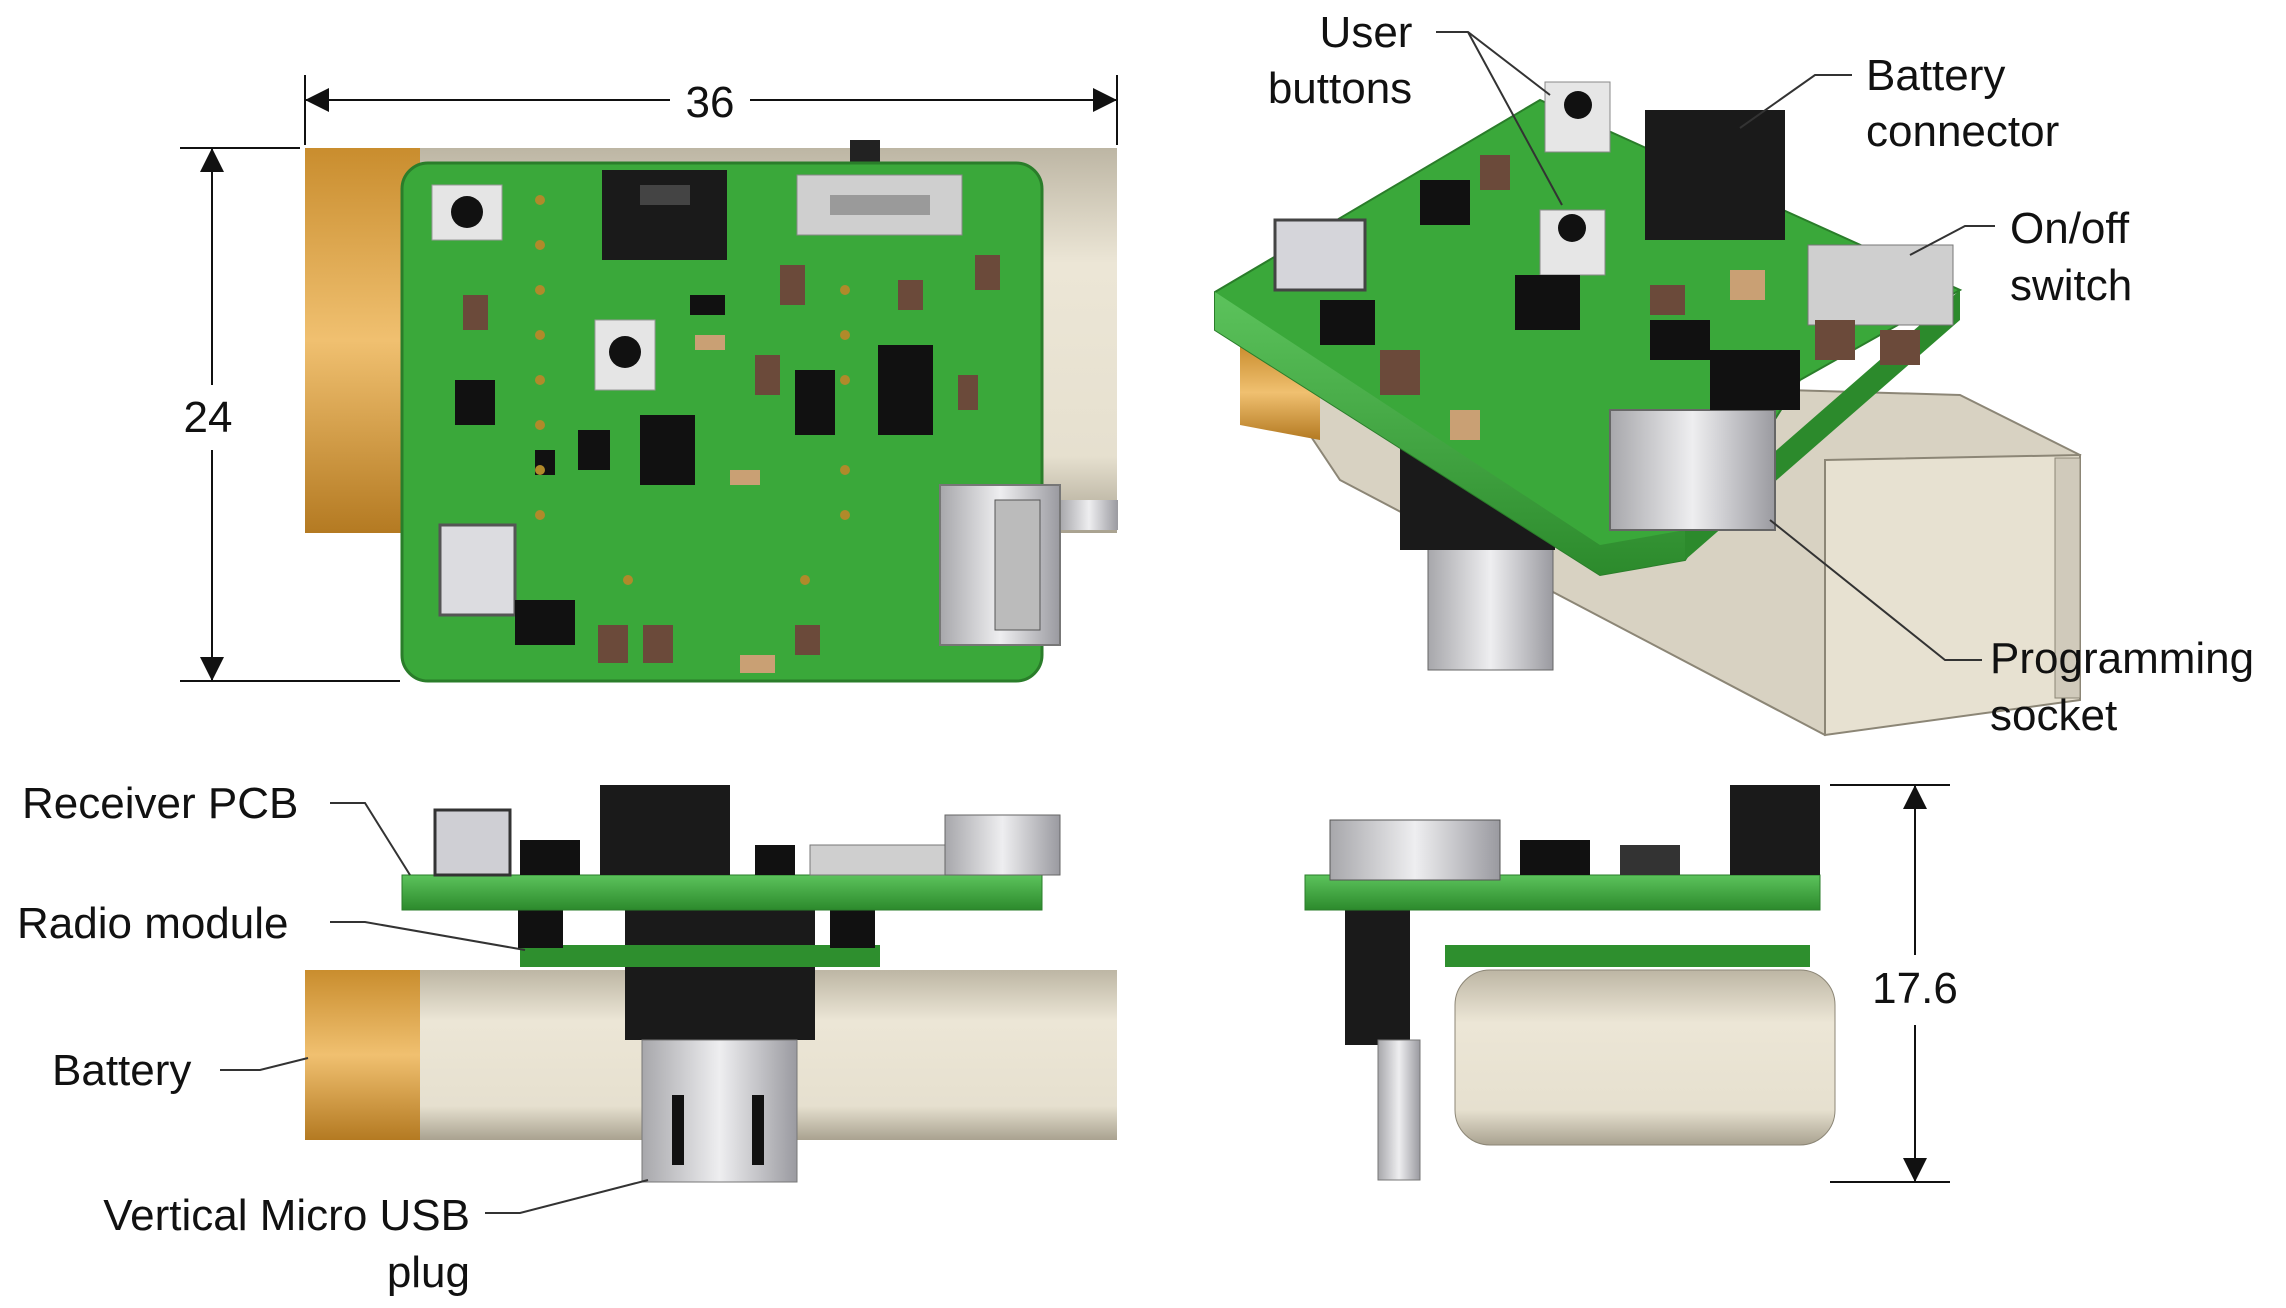  I want to click on iso-battery-connector, so click(1715, 175).